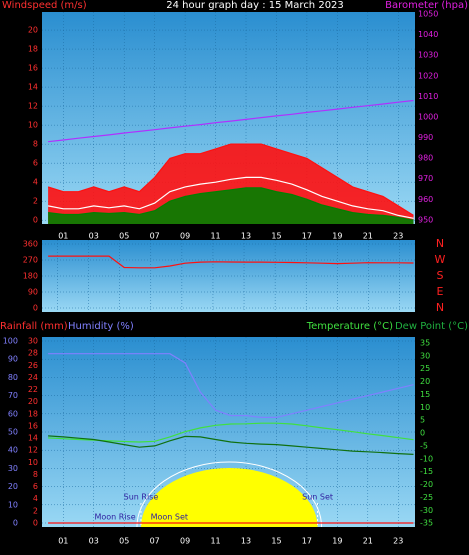  What do you see at coordinates (33, 353) in the screenshot?
I see `y3-tick-label: 28` at bounding box center [33, 353].